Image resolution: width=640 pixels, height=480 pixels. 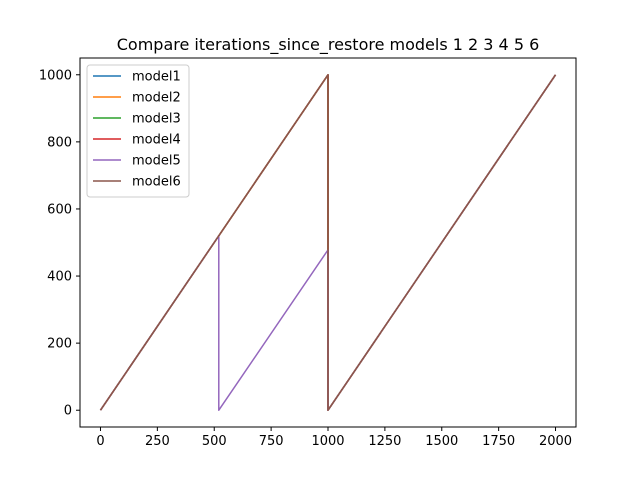 I want to click on legend-label-model6: model6, so click(x=156, y=182).